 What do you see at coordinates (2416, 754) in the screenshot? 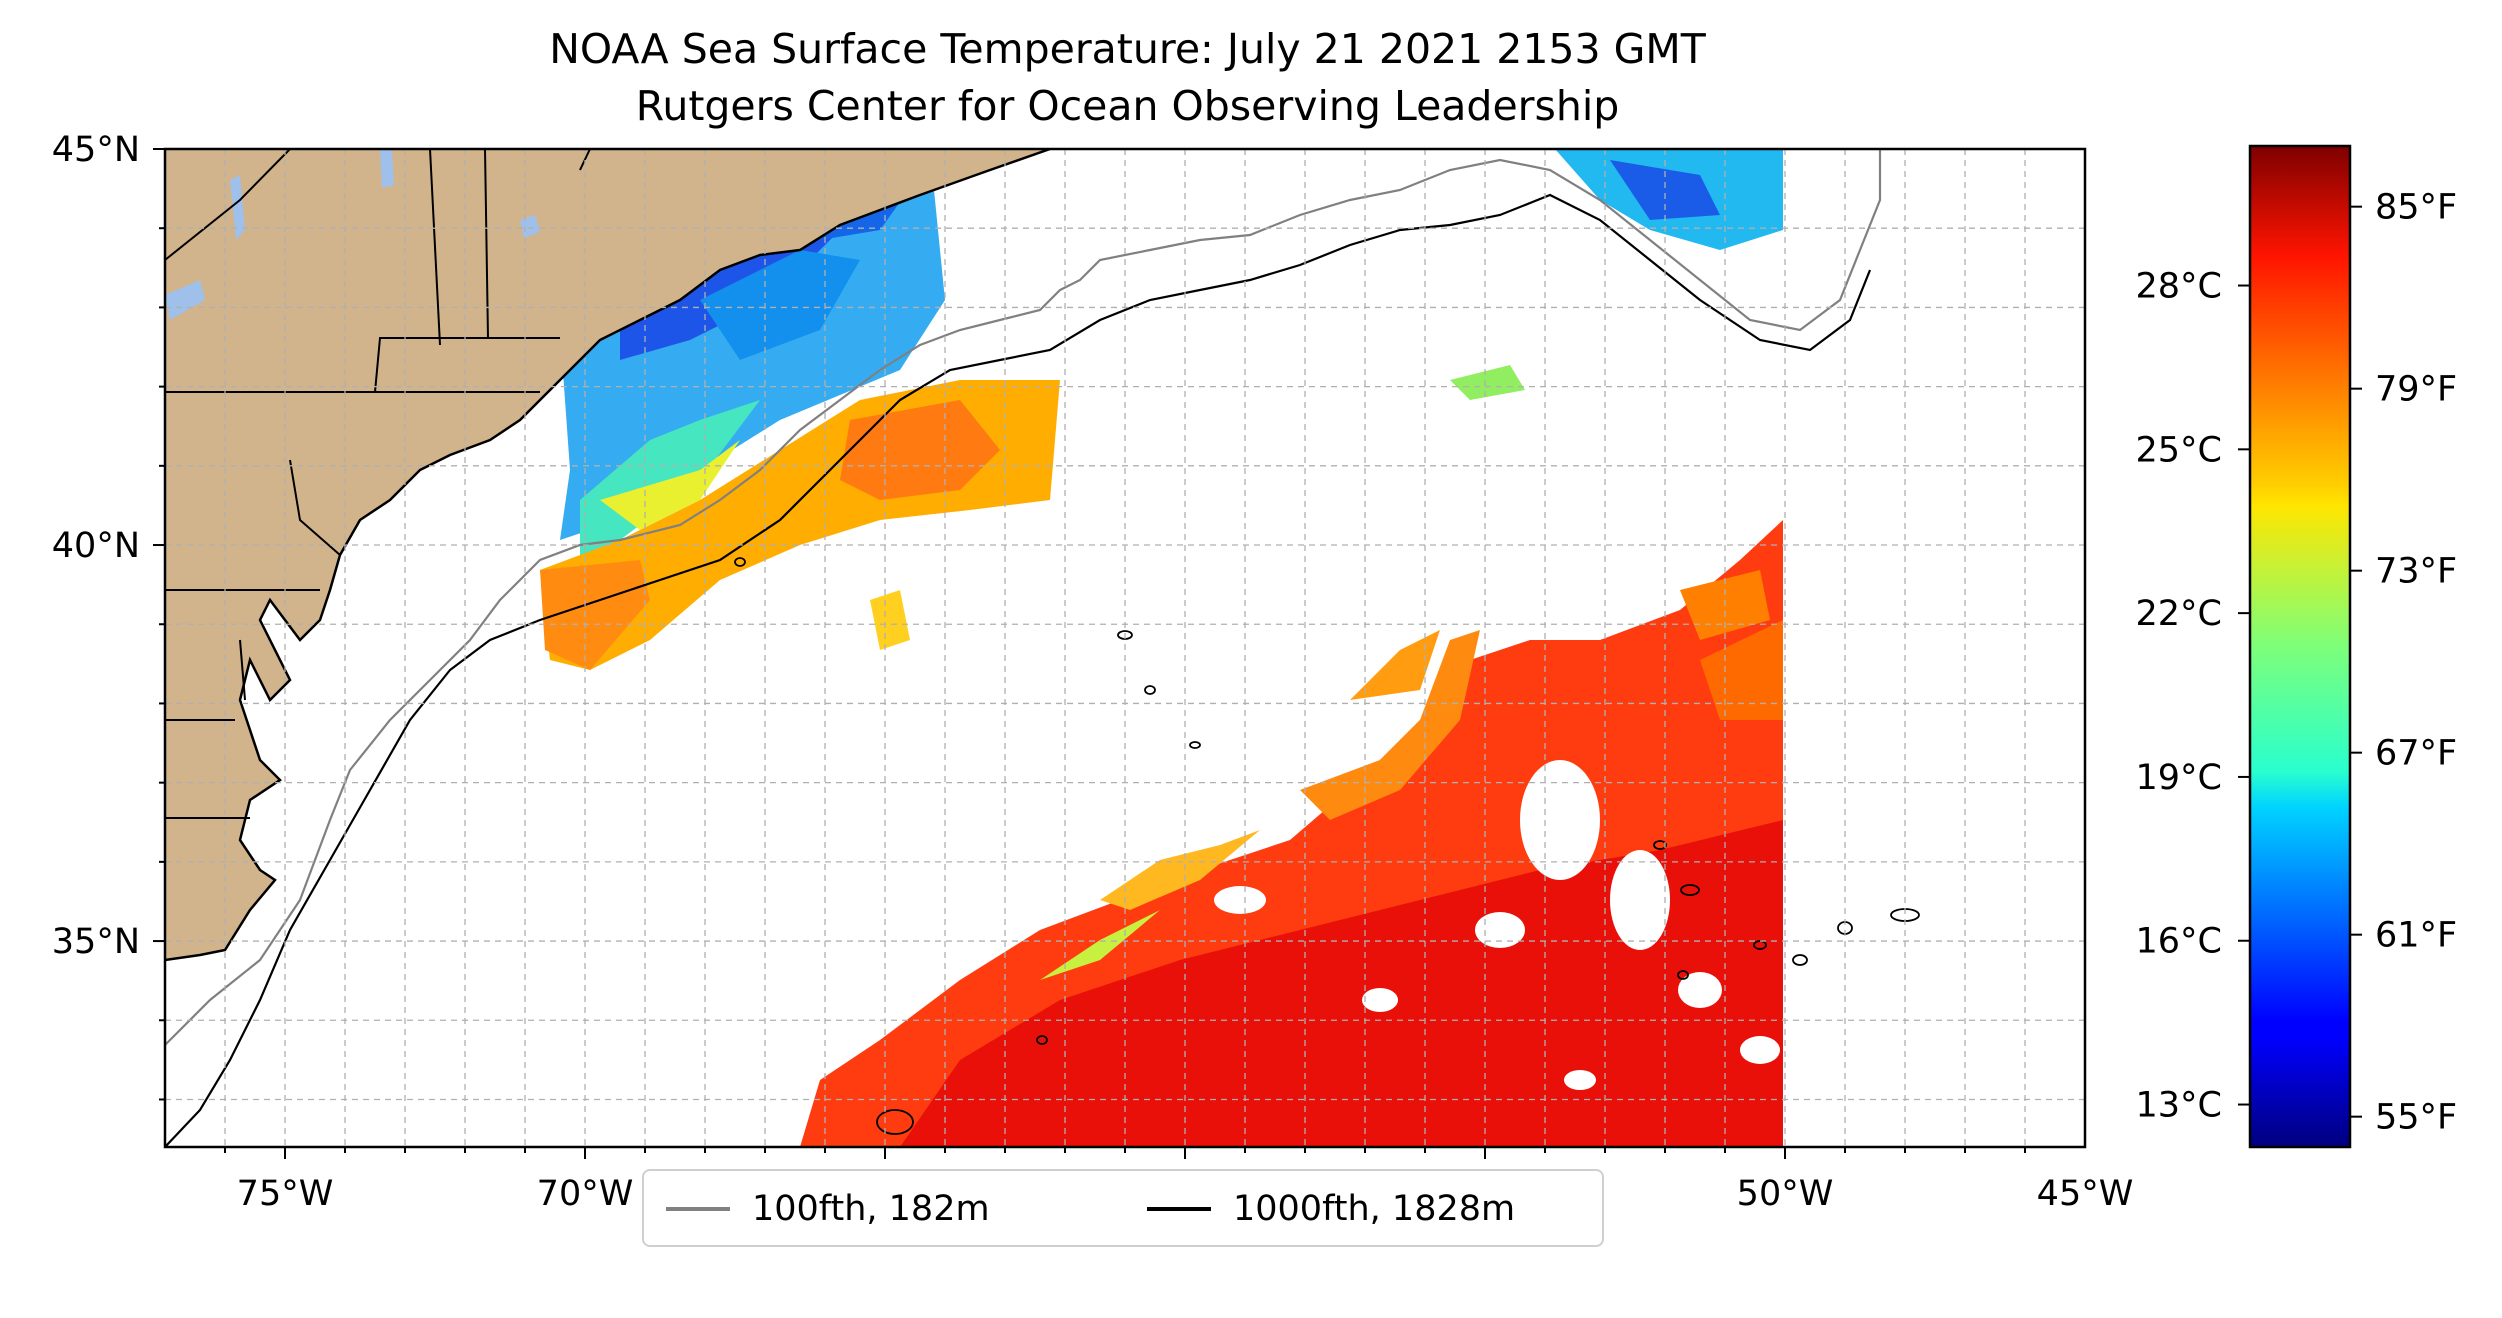
I see `fahrenheit-tick-label: 67°F` at bounding box center [2416, 754].